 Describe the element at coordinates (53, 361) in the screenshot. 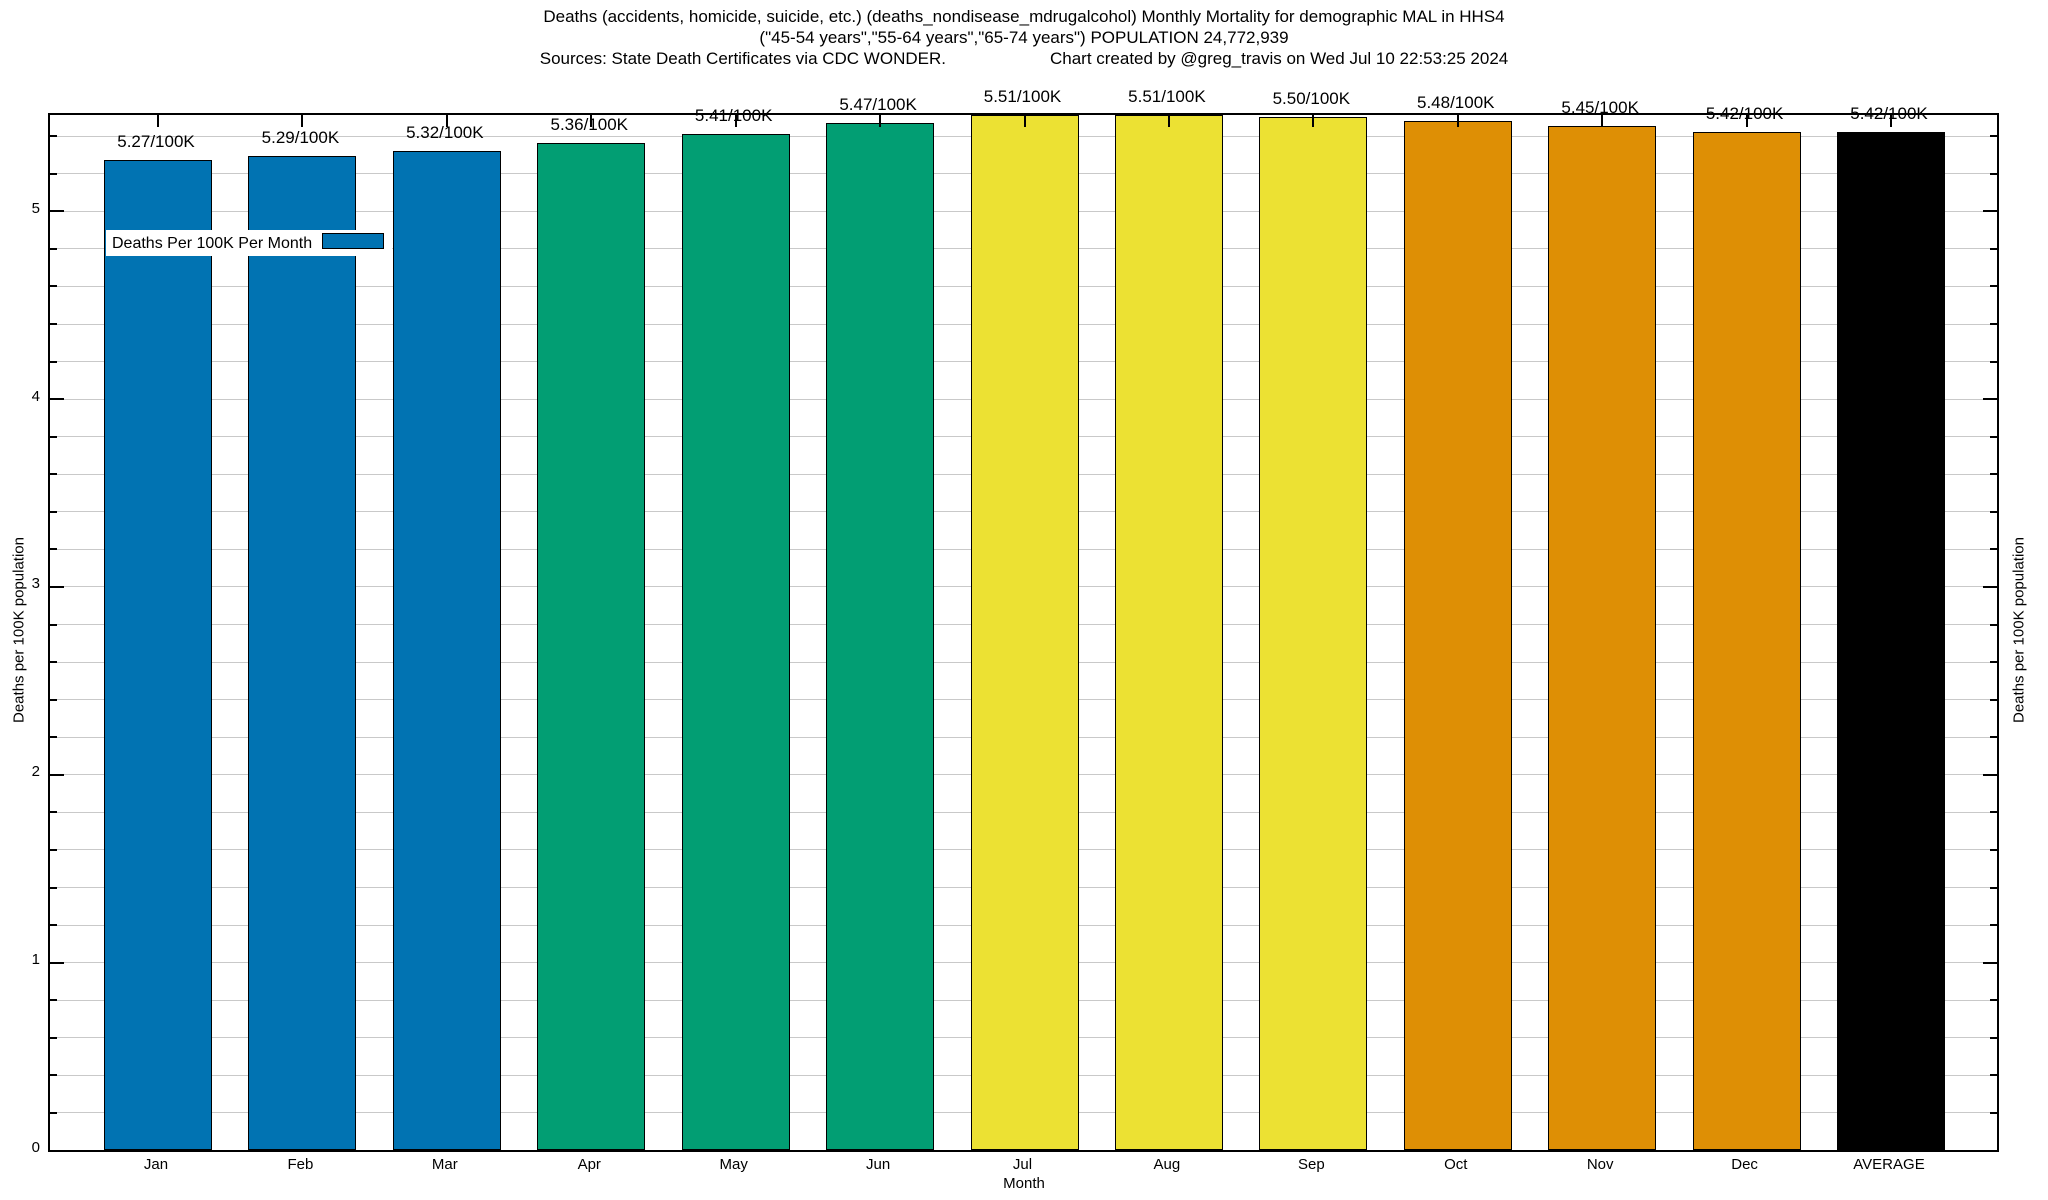

I see `left-axis-tick-4.2` at that location.